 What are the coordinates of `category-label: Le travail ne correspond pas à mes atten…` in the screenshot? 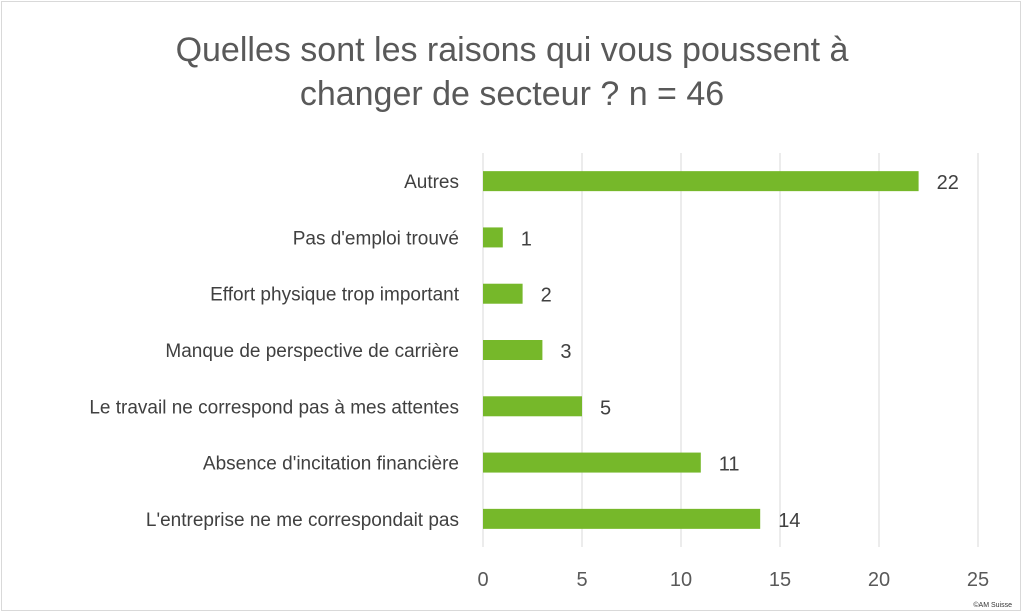 It's located at (274, 407).